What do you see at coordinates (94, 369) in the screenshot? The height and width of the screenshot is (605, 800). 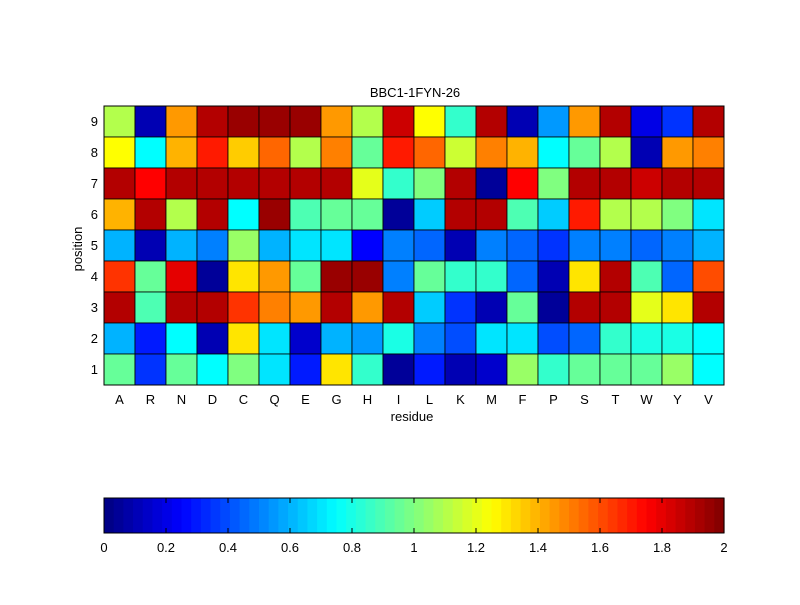 I see `y-tick-label: 1` at bounding box center [94, 369].